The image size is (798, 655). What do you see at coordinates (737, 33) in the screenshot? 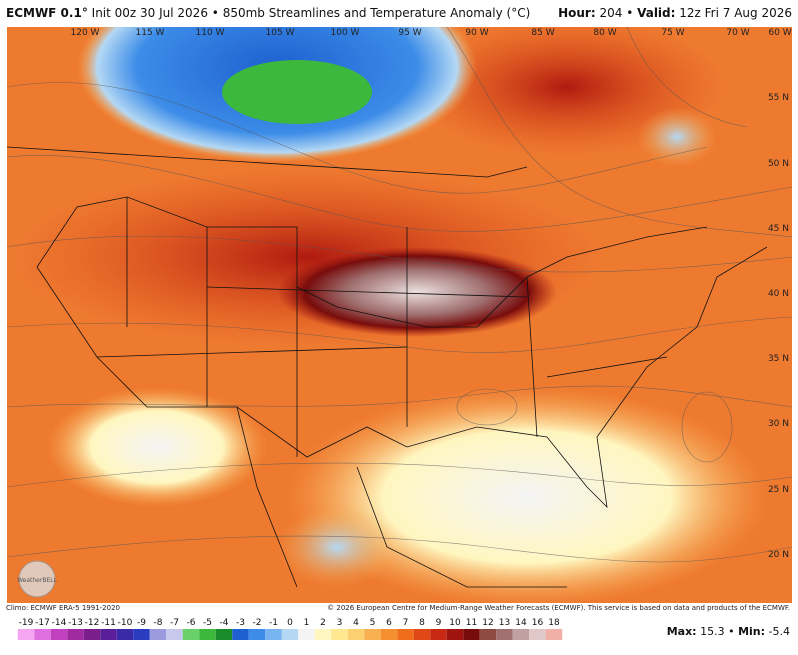
I see `longitude-label: 70 W` at bounding box center [737, 33].